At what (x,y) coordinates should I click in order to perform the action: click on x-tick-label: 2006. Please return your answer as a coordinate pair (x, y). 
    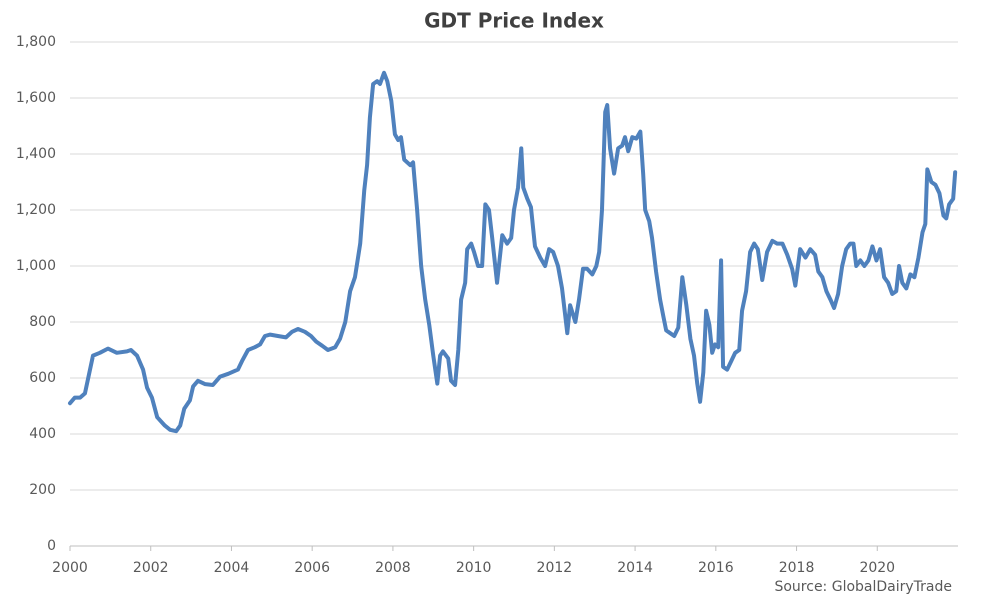
    Looking at the image, I should click on (312, 568).